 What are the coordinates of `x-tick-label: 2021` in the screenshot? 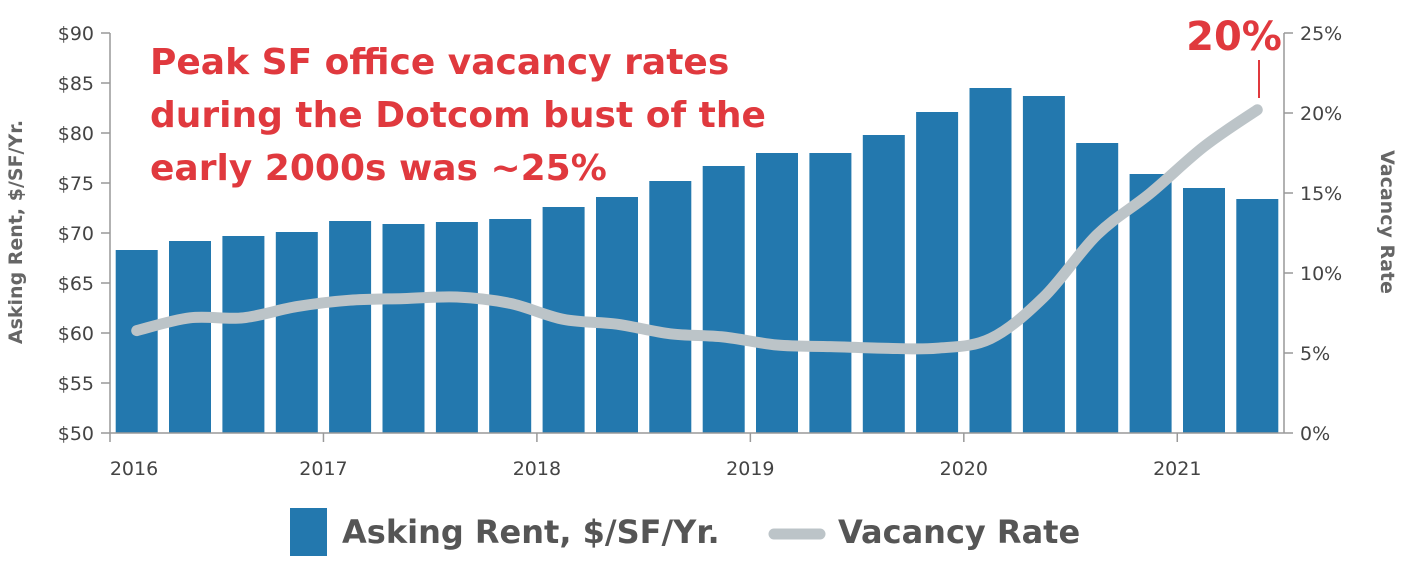 It's located at (1177, 469).